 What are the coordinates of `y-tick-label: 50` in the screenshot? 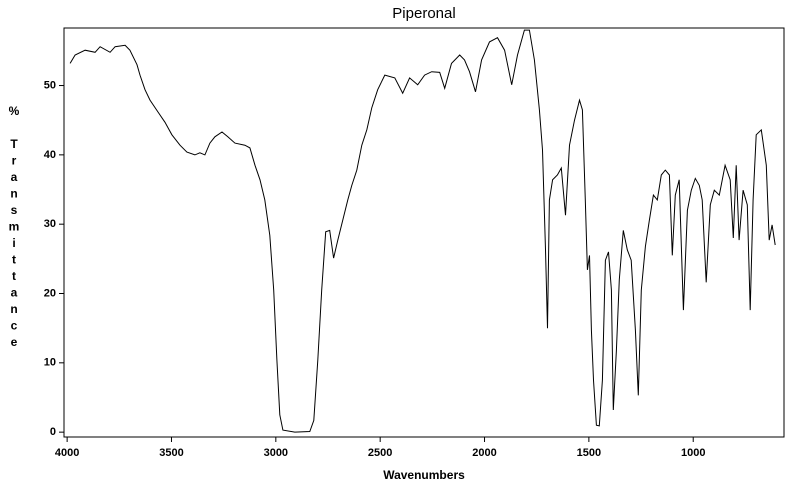 It's located at (50, 85).